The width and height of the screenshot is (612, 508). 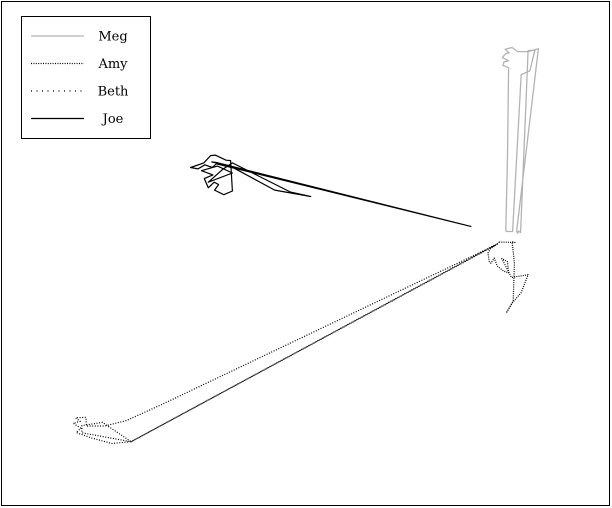 What do you see at coordinates (77, 119) in the screenshot?
I see `legend-item-joe: Joe` at bounding box center [77, 119].